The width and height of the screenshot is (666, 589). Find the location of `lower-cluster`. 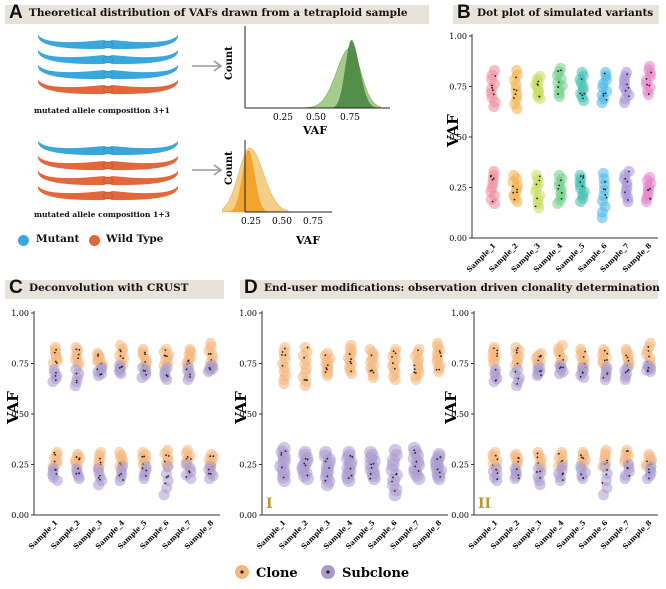

lower-cluster is located at coordinates (538, 191).